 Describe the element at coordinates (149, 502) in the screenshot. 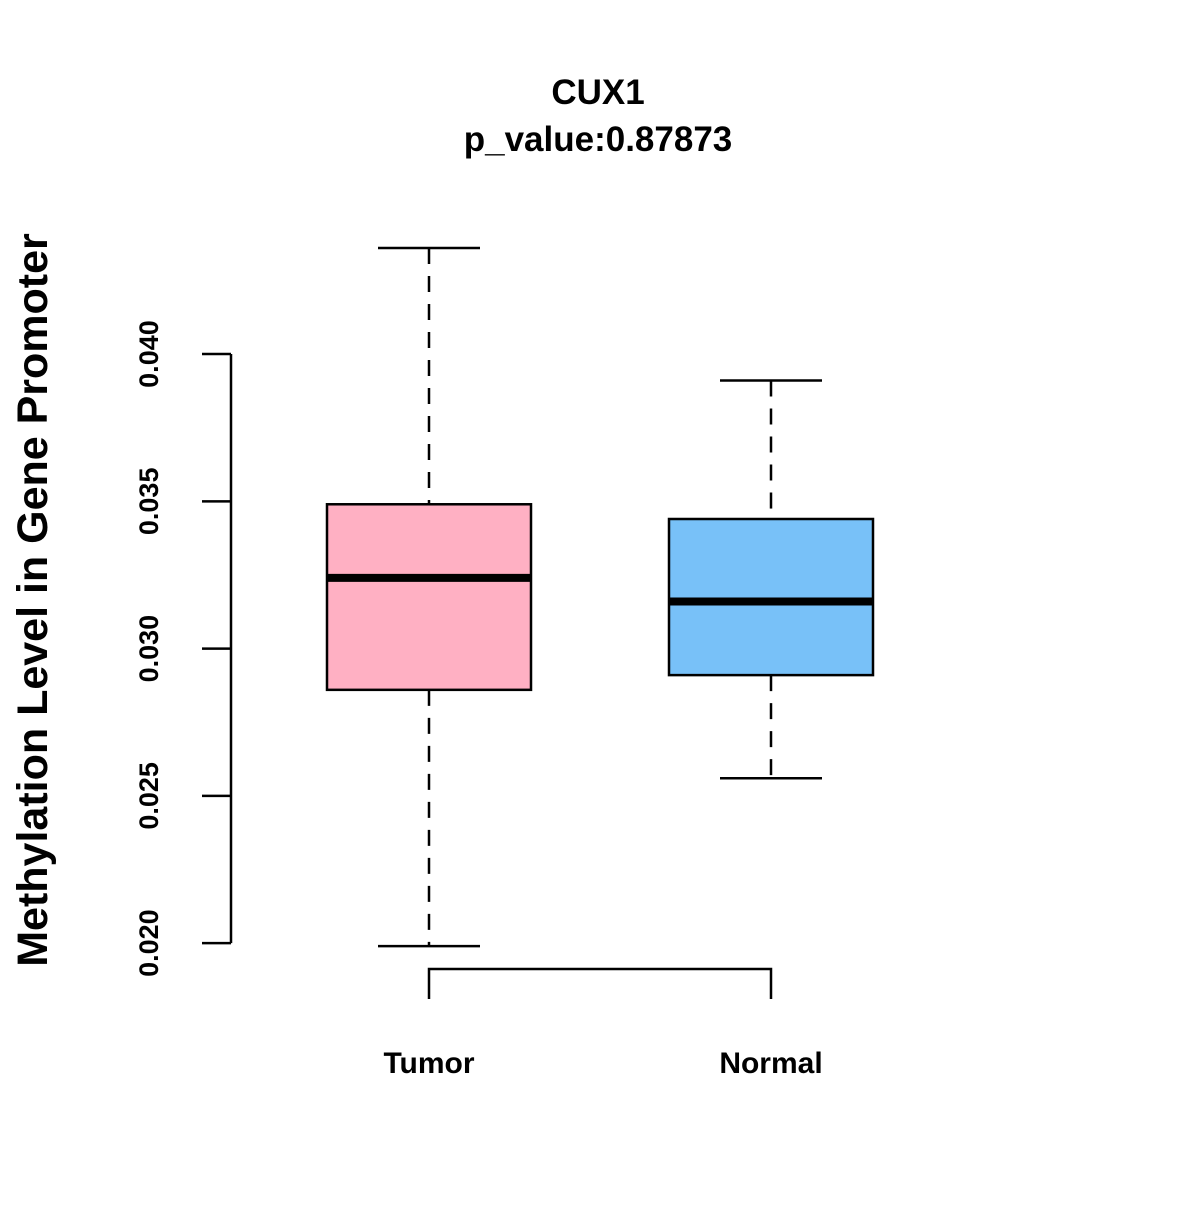

I see `y-tick-label: 0.035` at that location.